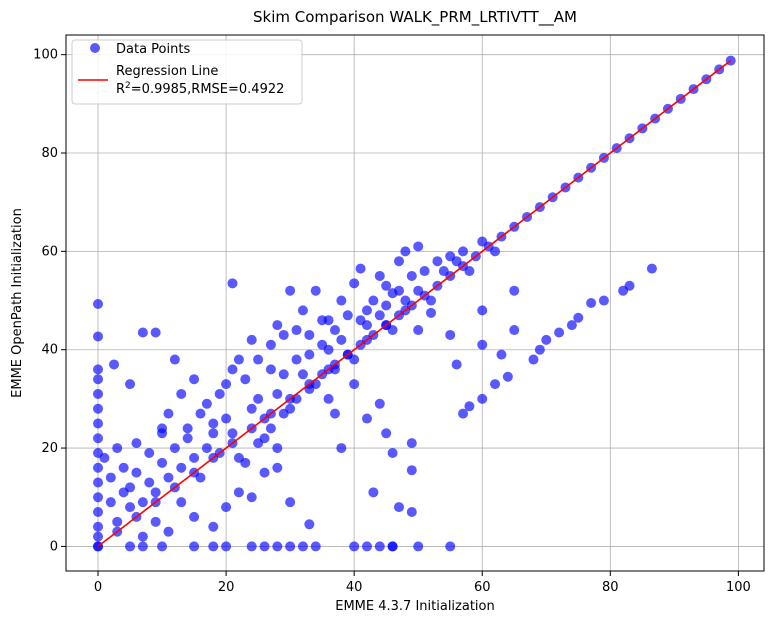 This screenshot has height=622, width=773. I want to click on legend-label-stats: R2=0.9985,RMSE=0.4922, so click(200, 89).